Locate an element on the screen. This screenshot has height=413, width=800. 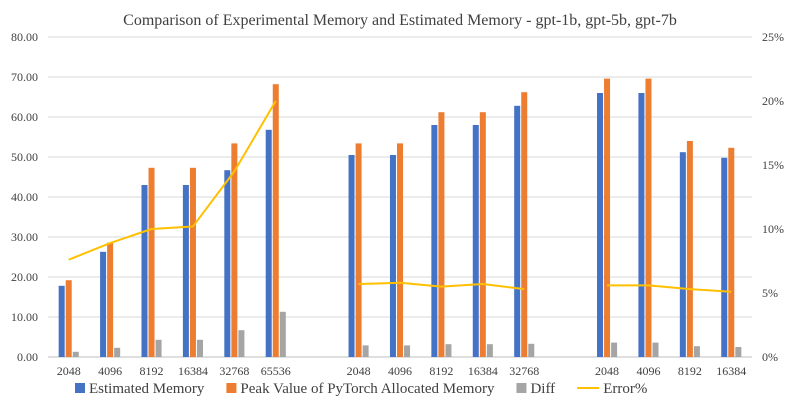
y-left-tick-label: 80.00 is located at coordinates (24, 37).